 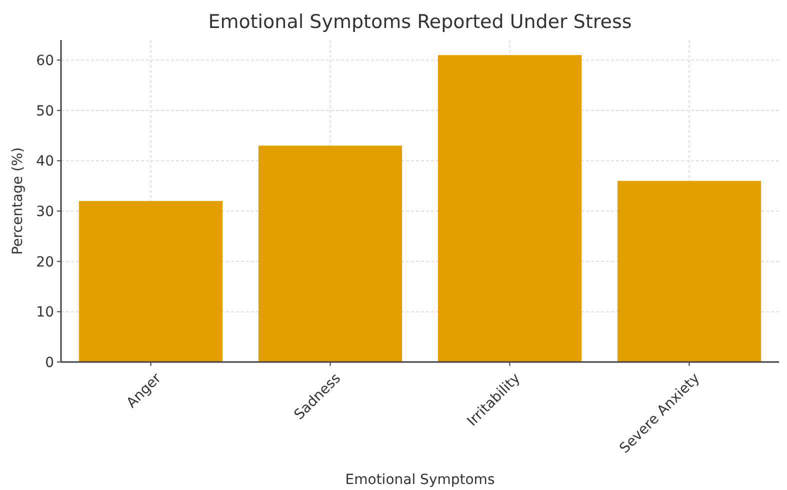 I want to click on chart-title: Emotional Symptoms Reported Under Stress, so click(x=420, y=22).